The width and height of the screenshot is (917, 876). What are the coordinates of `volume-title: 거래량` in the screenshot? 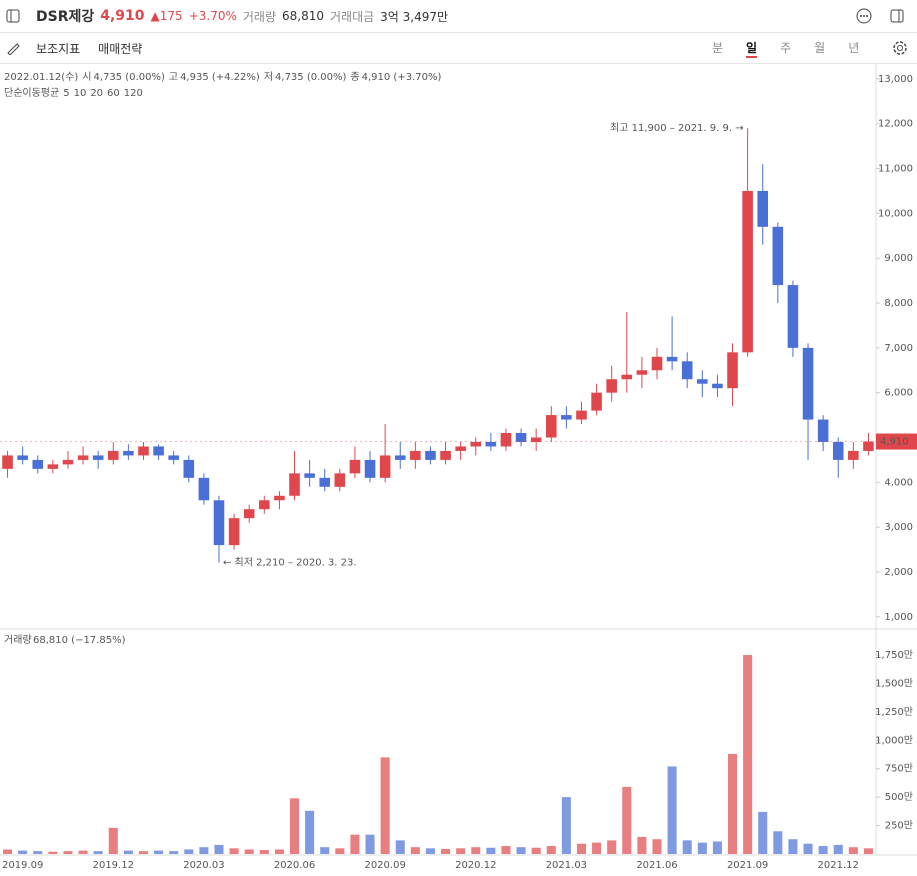 It's located at (18, 640).